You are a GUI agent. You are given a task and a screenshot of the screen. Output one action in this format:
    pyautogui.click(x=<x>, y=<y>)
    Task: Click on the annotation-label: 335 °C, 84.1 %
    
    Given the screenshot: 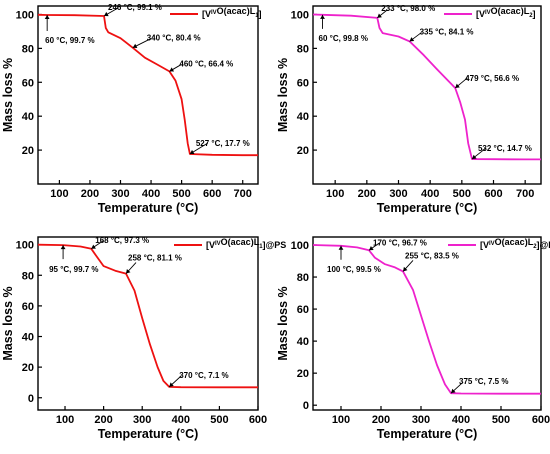 What is the action you would take?
    pyautogui.click(x=447, y=31)
    